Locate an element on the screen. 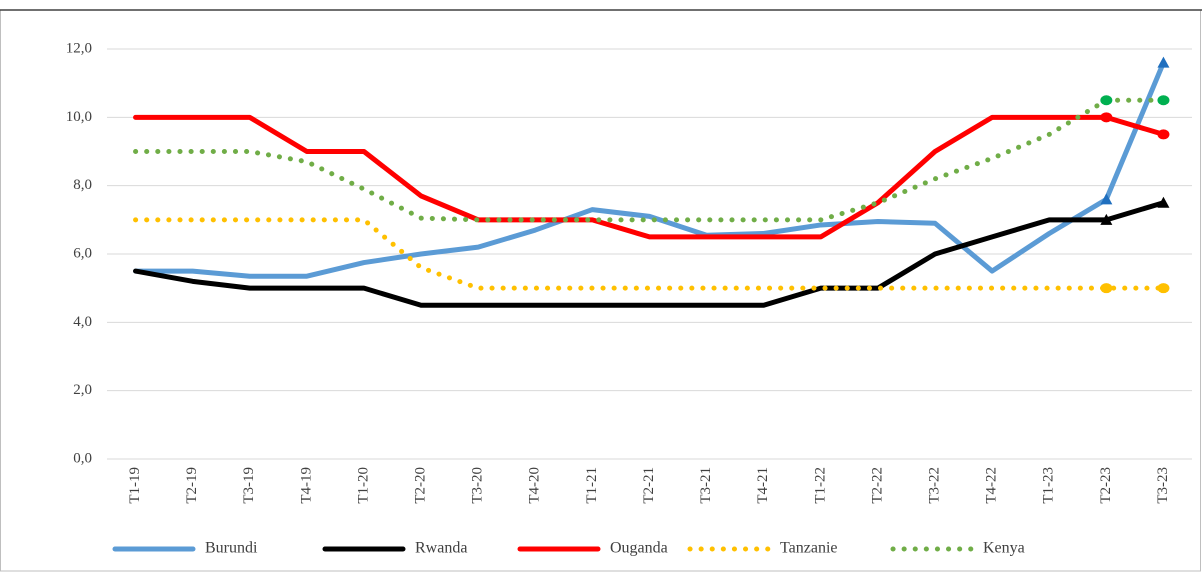 The image size is (1202, 572). x-tick-label: T1-20 is located at coordinates (363, 485).